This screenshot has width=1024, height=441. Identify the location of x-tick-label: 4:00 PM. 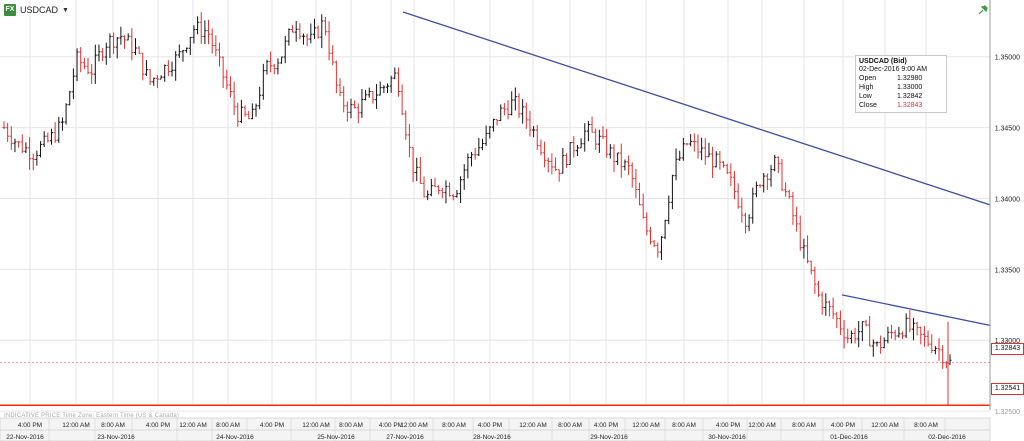
(391, 425).